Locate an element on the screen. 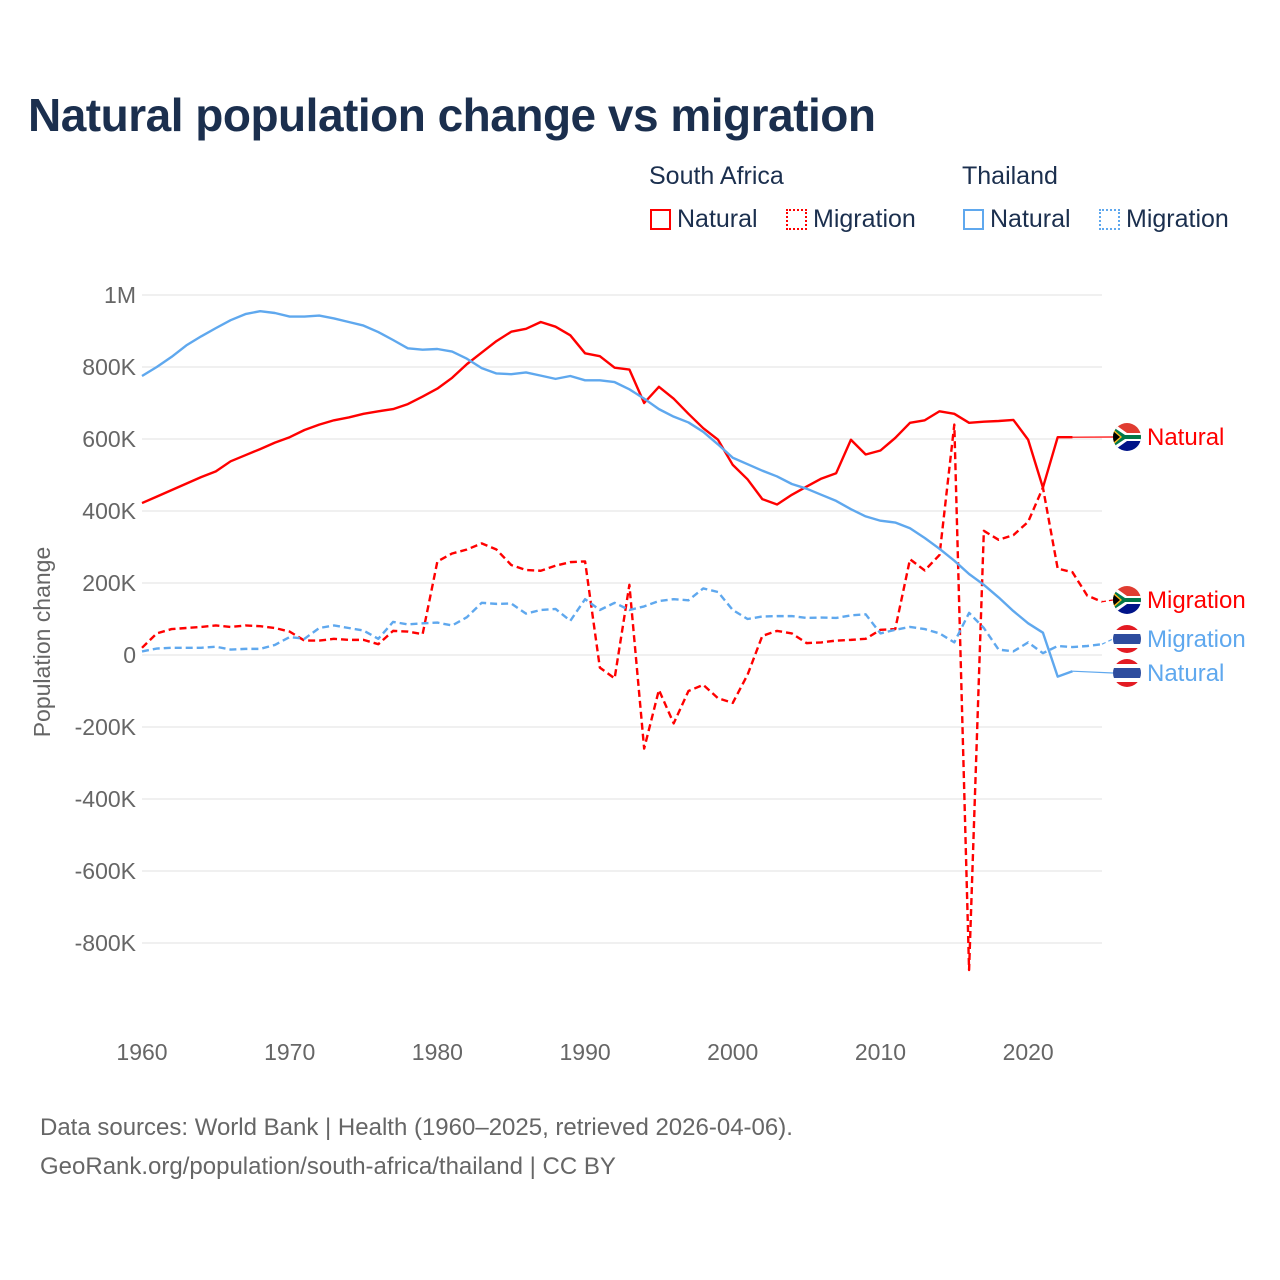 This screenshot has width=1280, height=1280. legend-group-south-africa: South Africa is located at coordinates (716, 176).